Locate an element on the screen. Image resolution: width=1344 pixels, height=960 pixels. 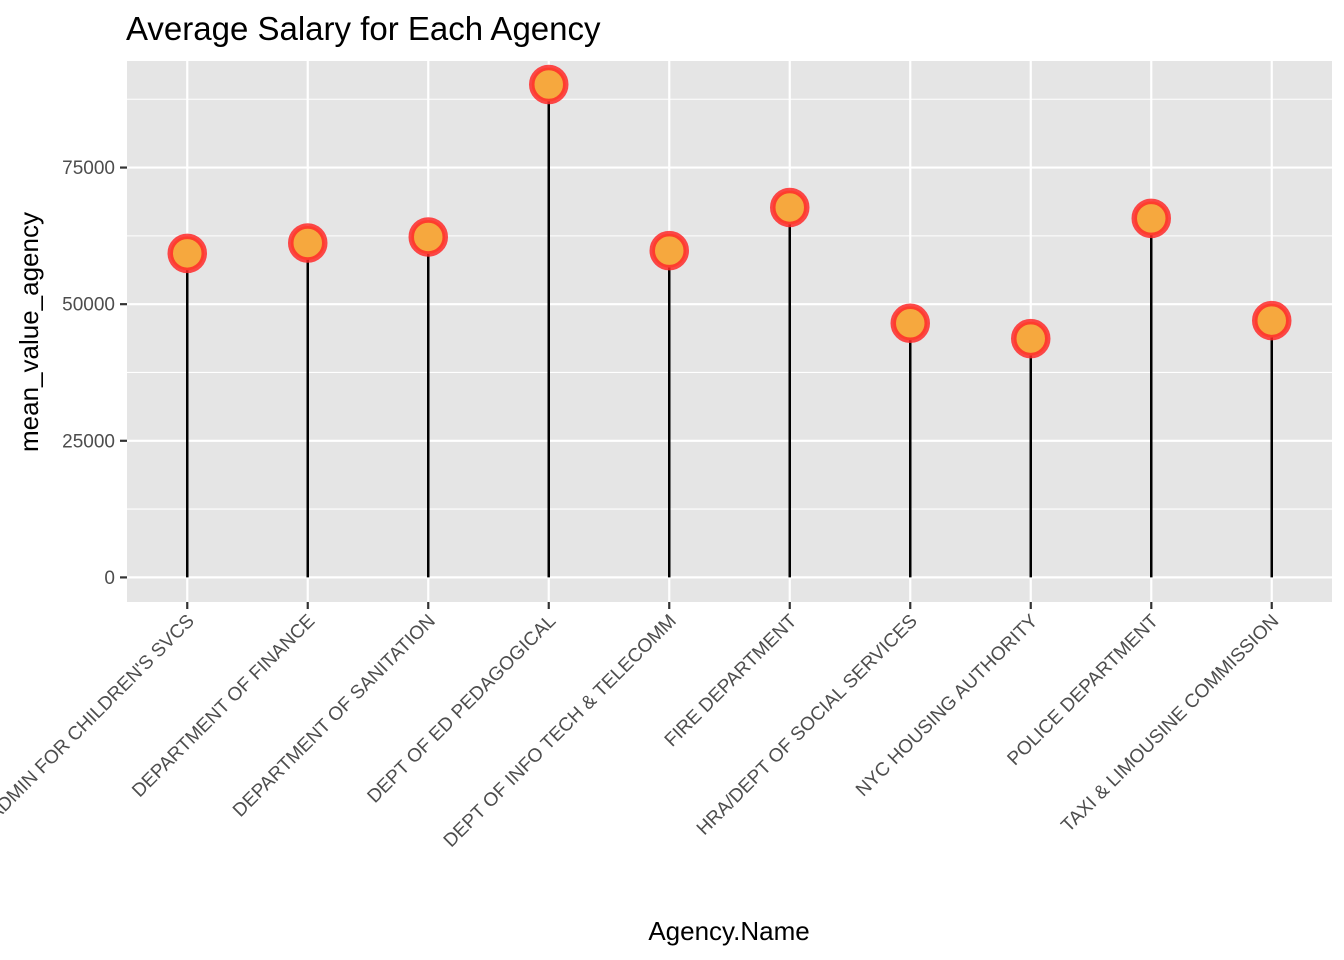
x-axis-title: Agency.Name is located at coordinates (728, 931).